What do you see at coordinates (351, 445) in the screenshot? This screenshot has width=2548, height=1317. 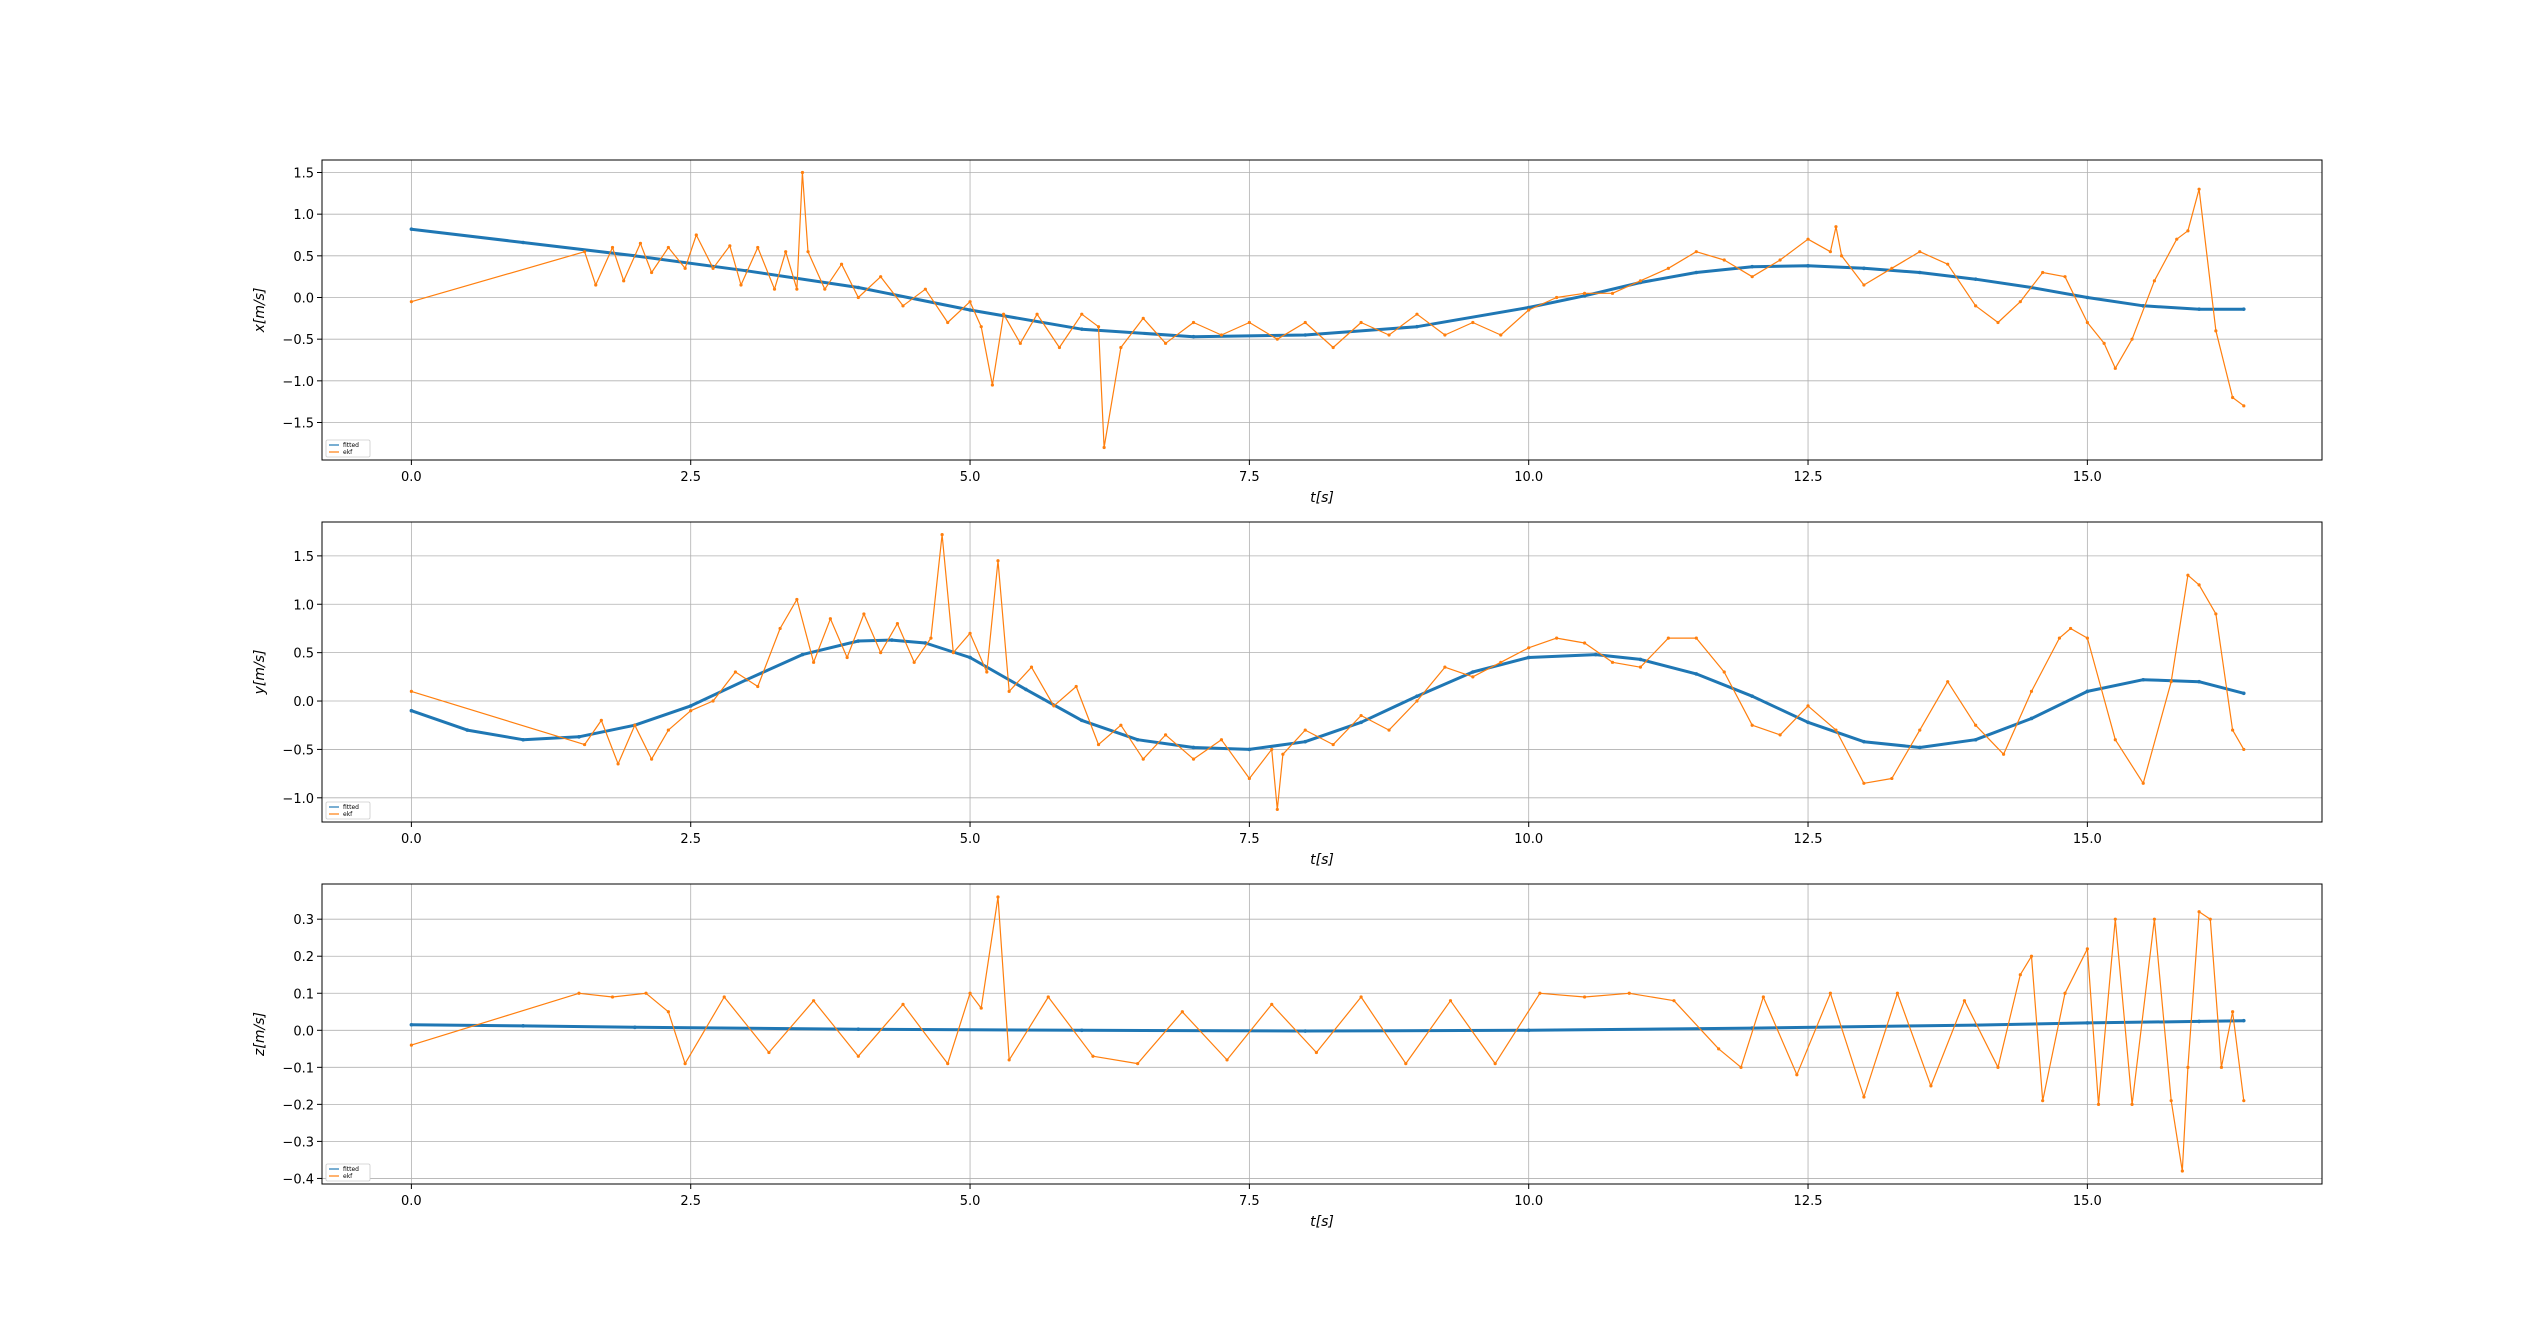 I see `legend-label-fitted: fitted` at bounding box center [351, 445].